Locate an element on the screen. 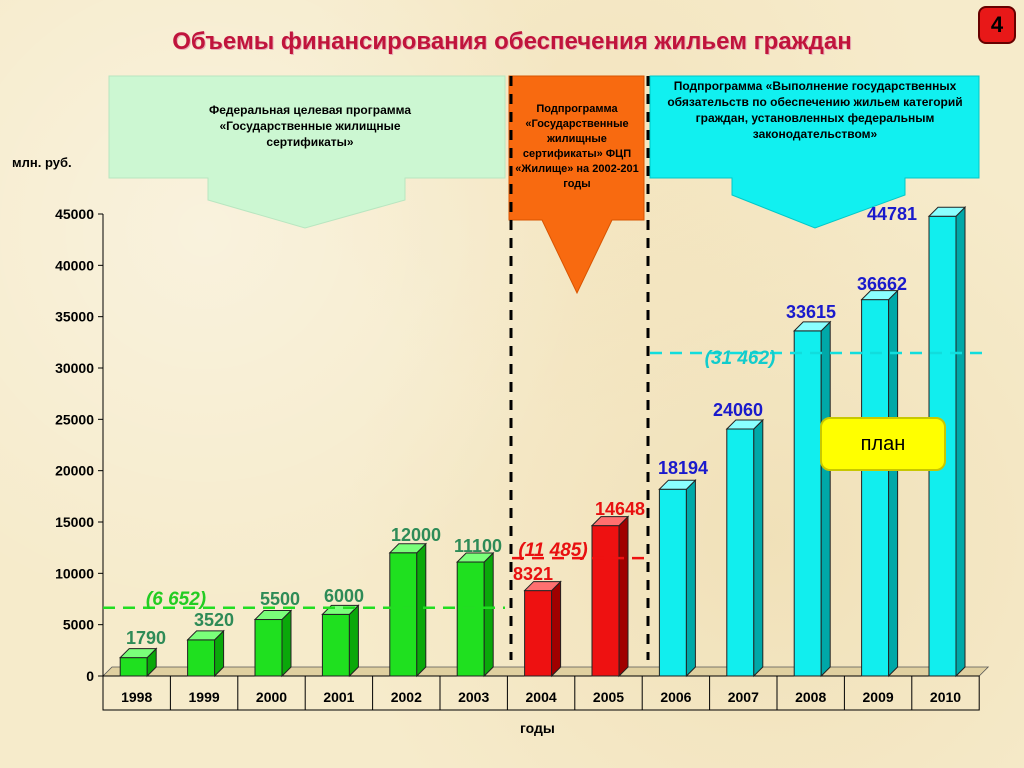 This screenshot has height=768, width=1024. average-label-green: (6 652) is located at coordinates (176, 599).